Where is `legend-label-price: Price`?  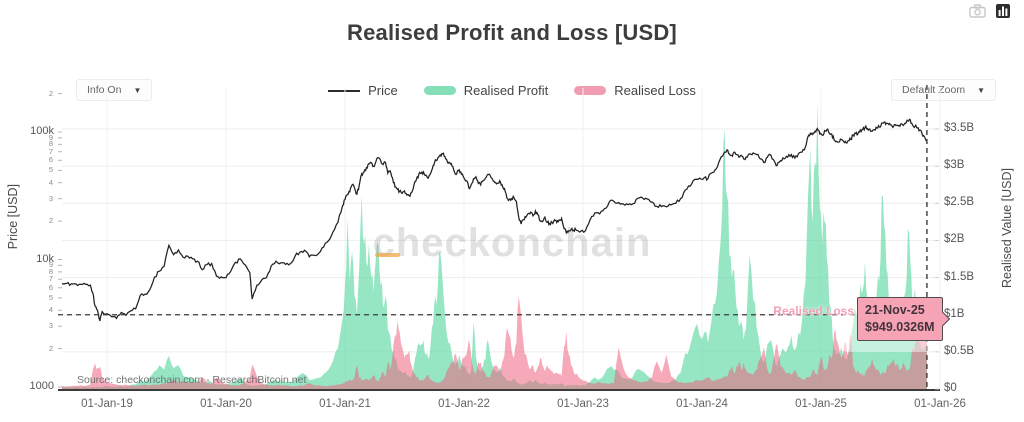
legend-label-price: Price is located at coordinates (383, 90).